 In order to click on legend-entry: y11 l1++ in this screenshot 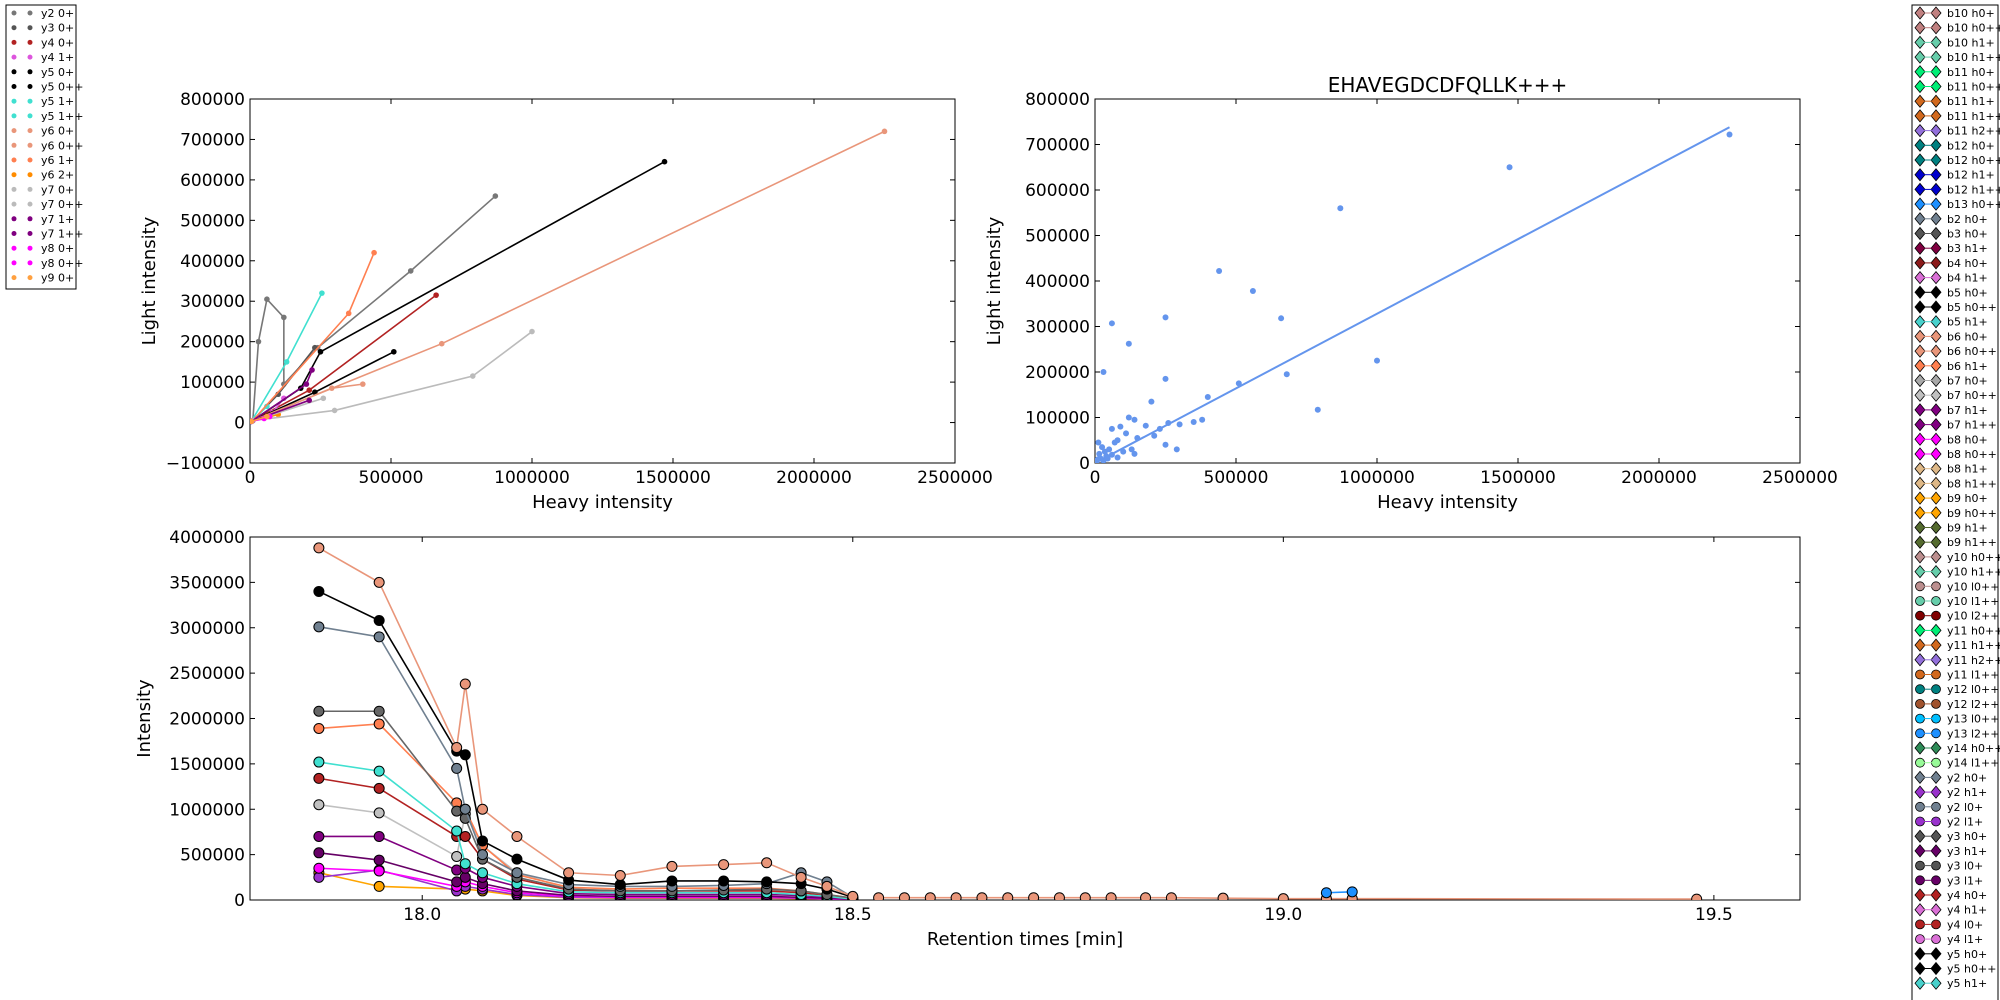, I will do `click(1957, 675)`.